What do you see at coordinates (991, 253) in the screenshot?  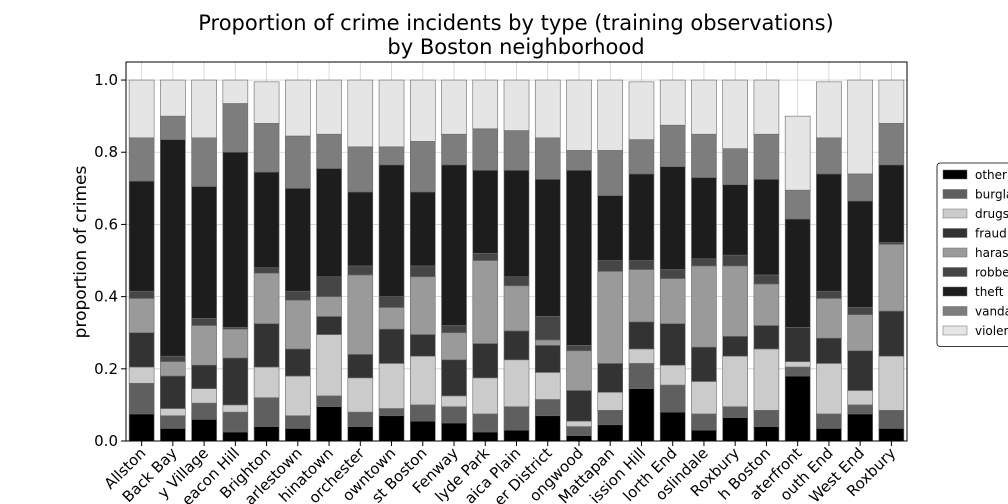 I see `legend-label: haras` at bounding box center [991, 253].